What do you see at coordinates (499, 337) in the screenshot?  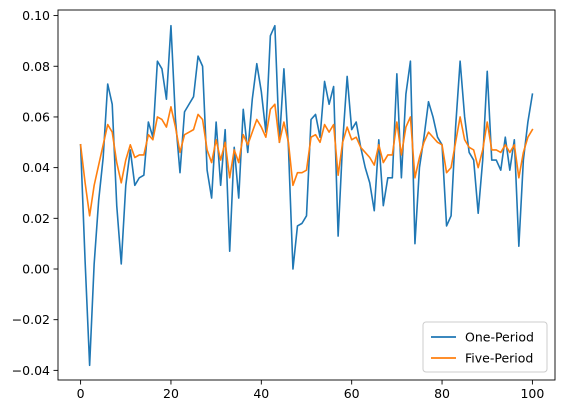 I see `legend-label-one-period: One-Period` at bounding box center [499, 337].